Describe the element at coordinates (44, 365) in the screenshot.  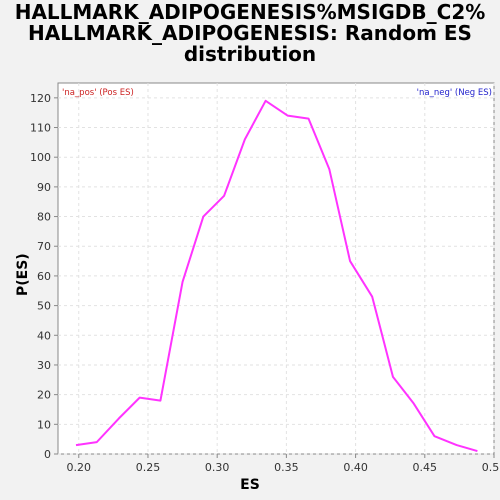
I see `y-tick-label: 30` at that location.